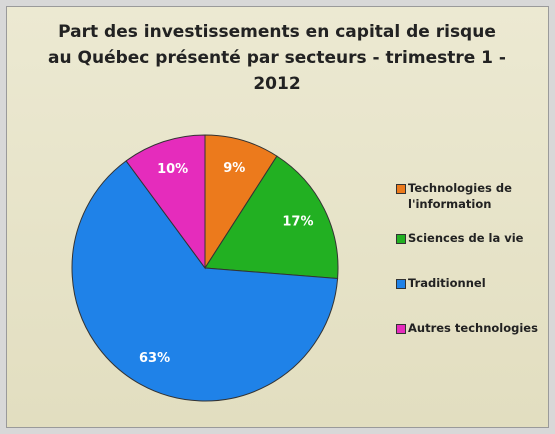  I want to click on legend-label: Technologies de l'information, so click(460, 196).